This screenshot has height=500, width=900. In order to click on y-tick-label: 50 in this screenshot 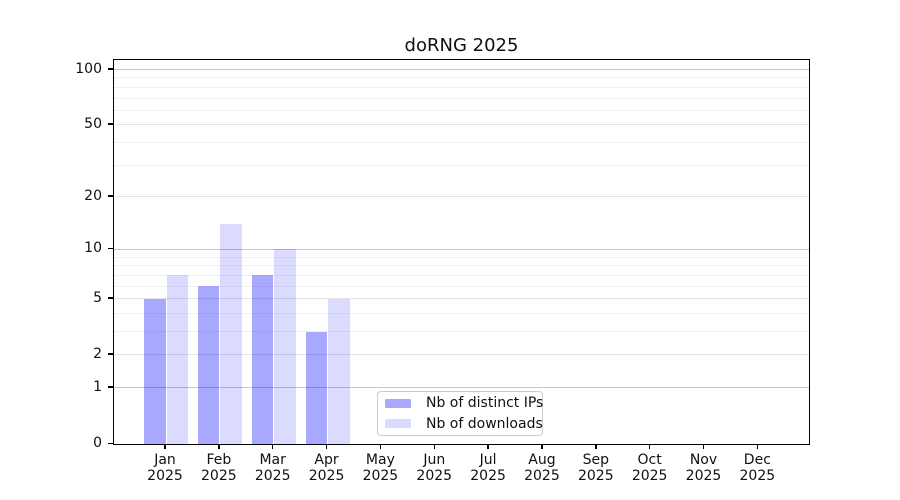, I will do `click(93, 123)`.